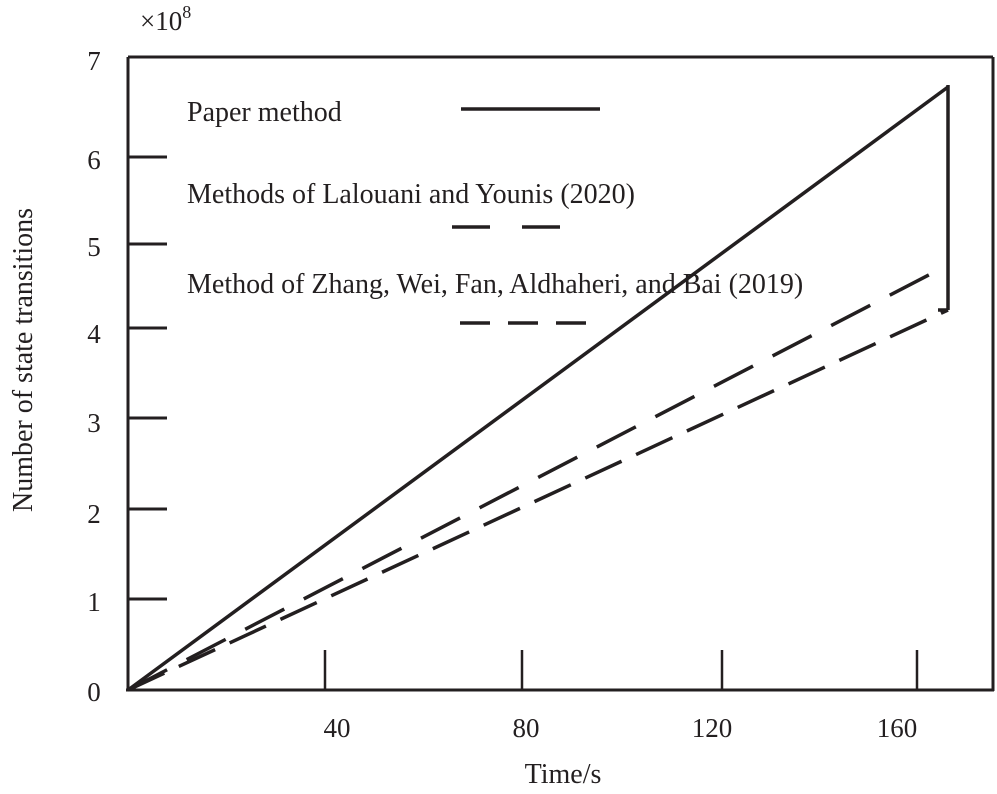 The image size is (997, 794). Describe the element at coordinates (94, 602) in the screenshot. I see `y-tick-label: 1` at that location.